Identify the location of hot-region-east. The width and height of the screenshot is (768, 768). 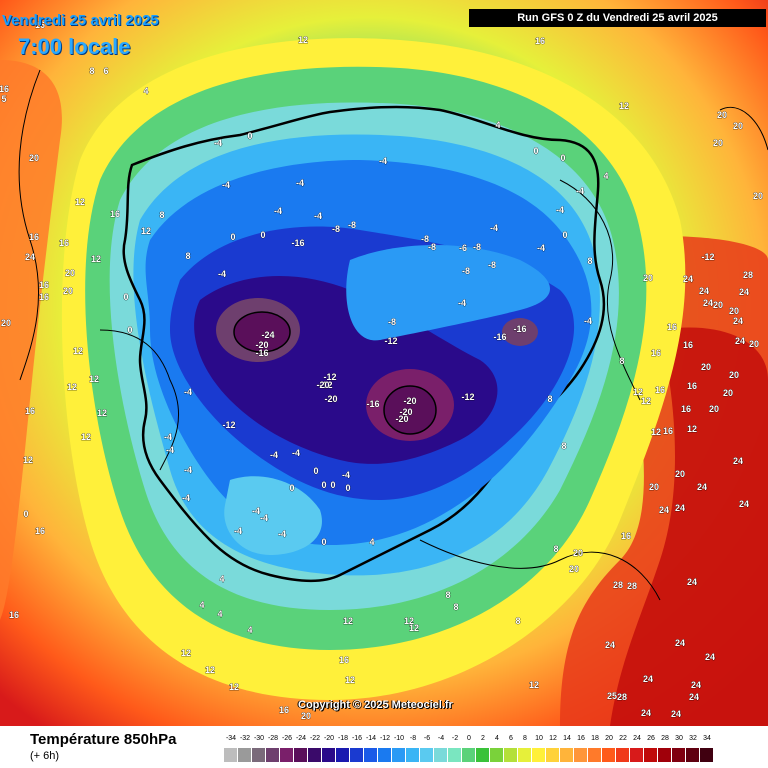
(689, 526).